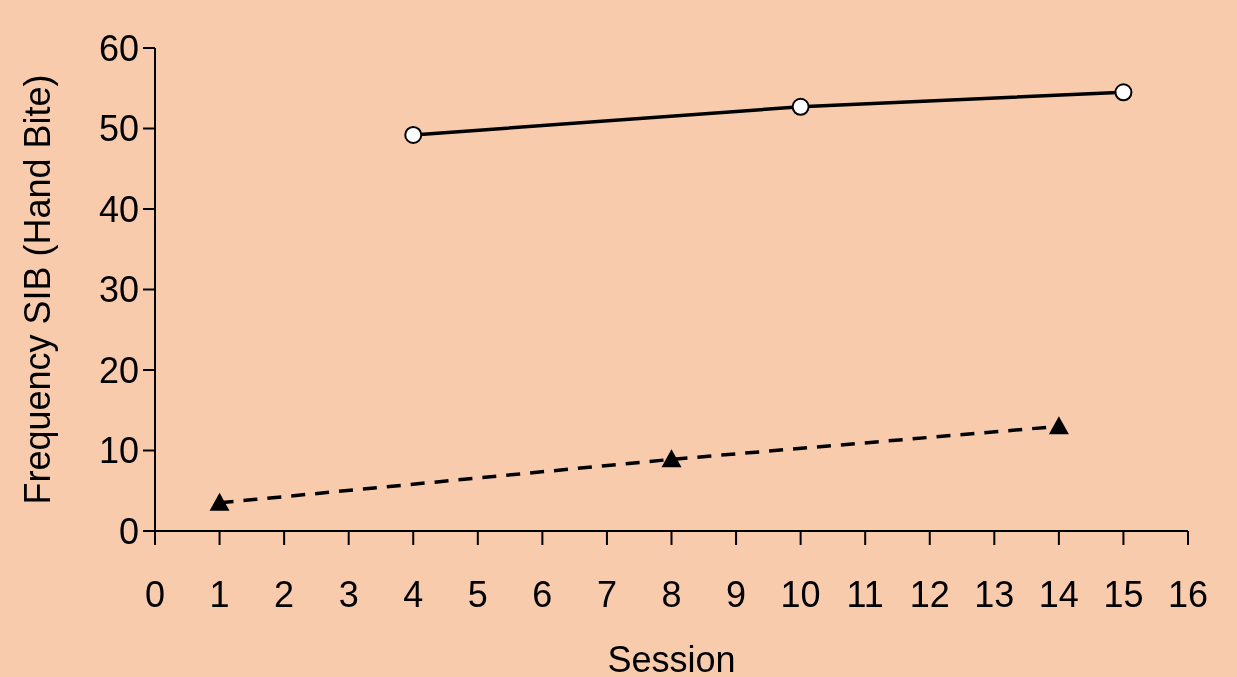 Image resolution: width=1237 pixels, height=677 pixels. I want to click on x-tick-label: 0, so click(155, 594).